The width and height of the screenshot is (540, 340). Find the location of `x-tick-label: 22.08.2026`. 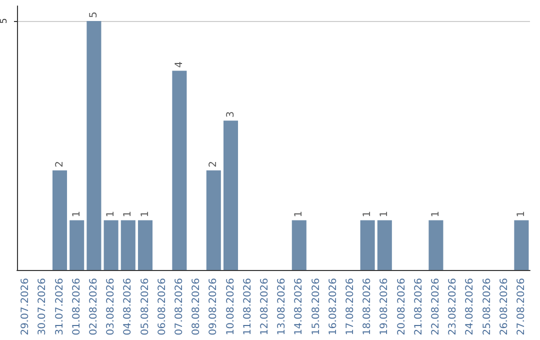

x-tick-label: 22.08.2026 is located at coordinates (436, 307).